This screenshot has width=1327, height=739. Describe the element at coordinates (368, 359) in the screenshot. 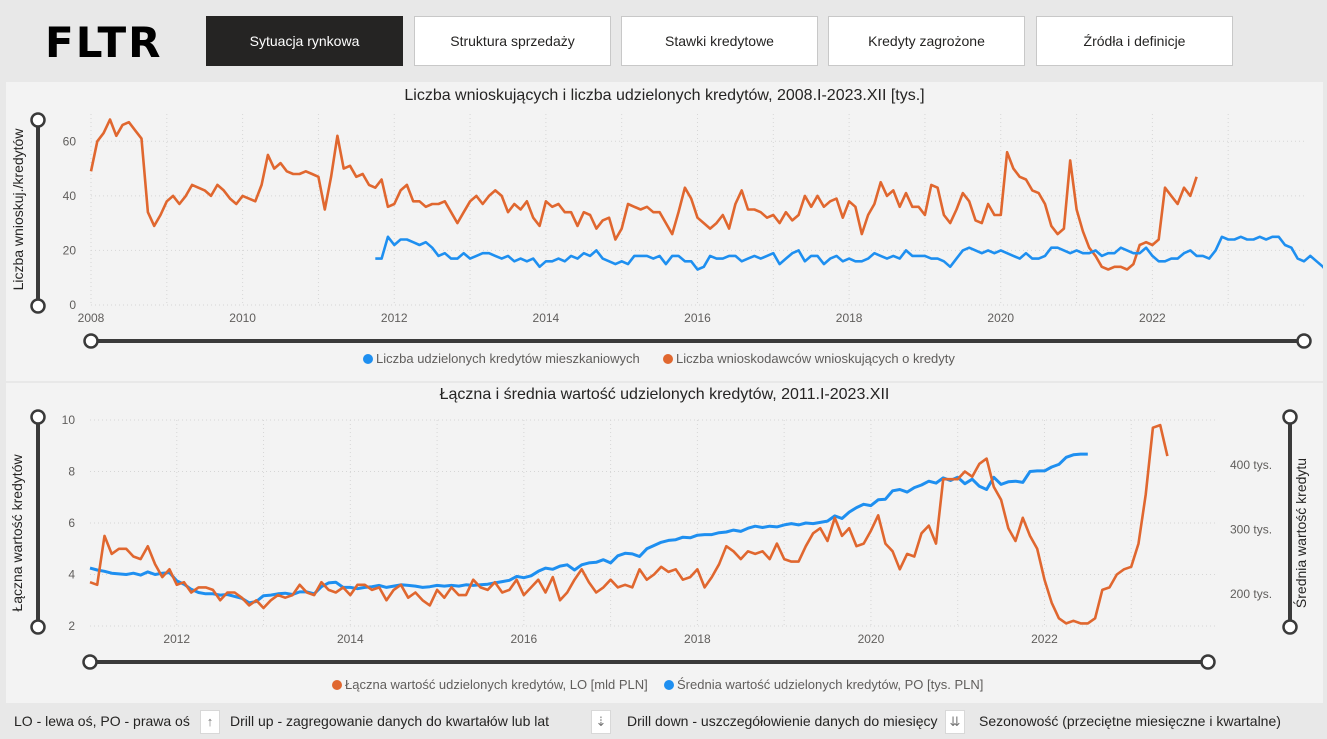

I see `legend-marker-udzielone` at that location.